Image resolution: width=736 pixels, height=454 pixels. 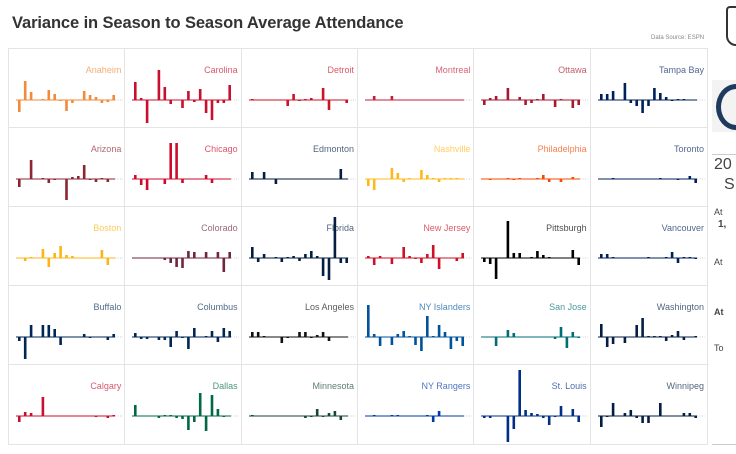 I want to click on team-chart-st-louis: St. Louis, so click(x=532, y=404).